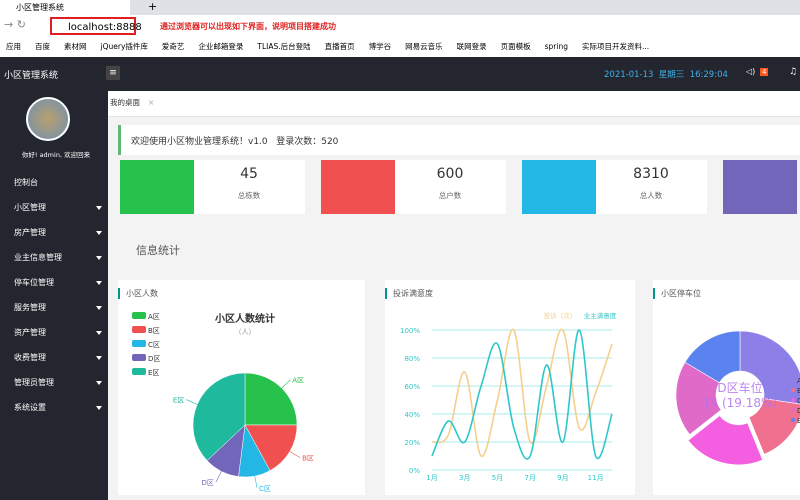  What do you see at coordinates (124, 46) in the screenshot?
I see `bookmark: jQuery插件库` at bounding box center [124, 46].